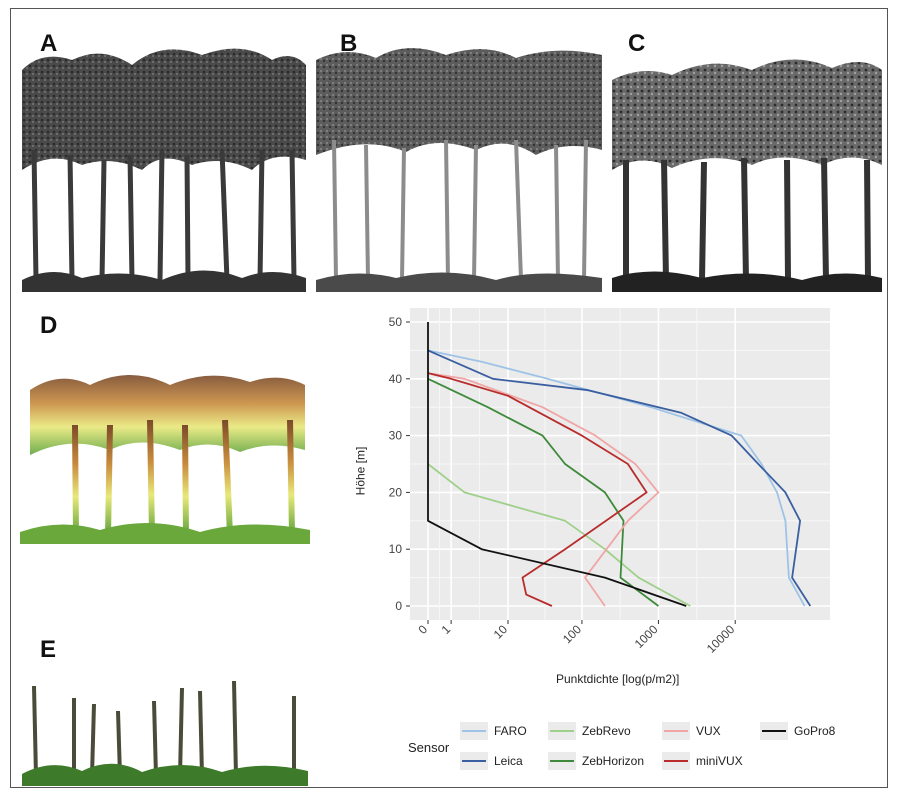 Image resolution: width=899 pixels, height=796 pixels. Describe the element at coordinates (501, 632) in the screenshot. I see `x-tick-label: 10` at that location.